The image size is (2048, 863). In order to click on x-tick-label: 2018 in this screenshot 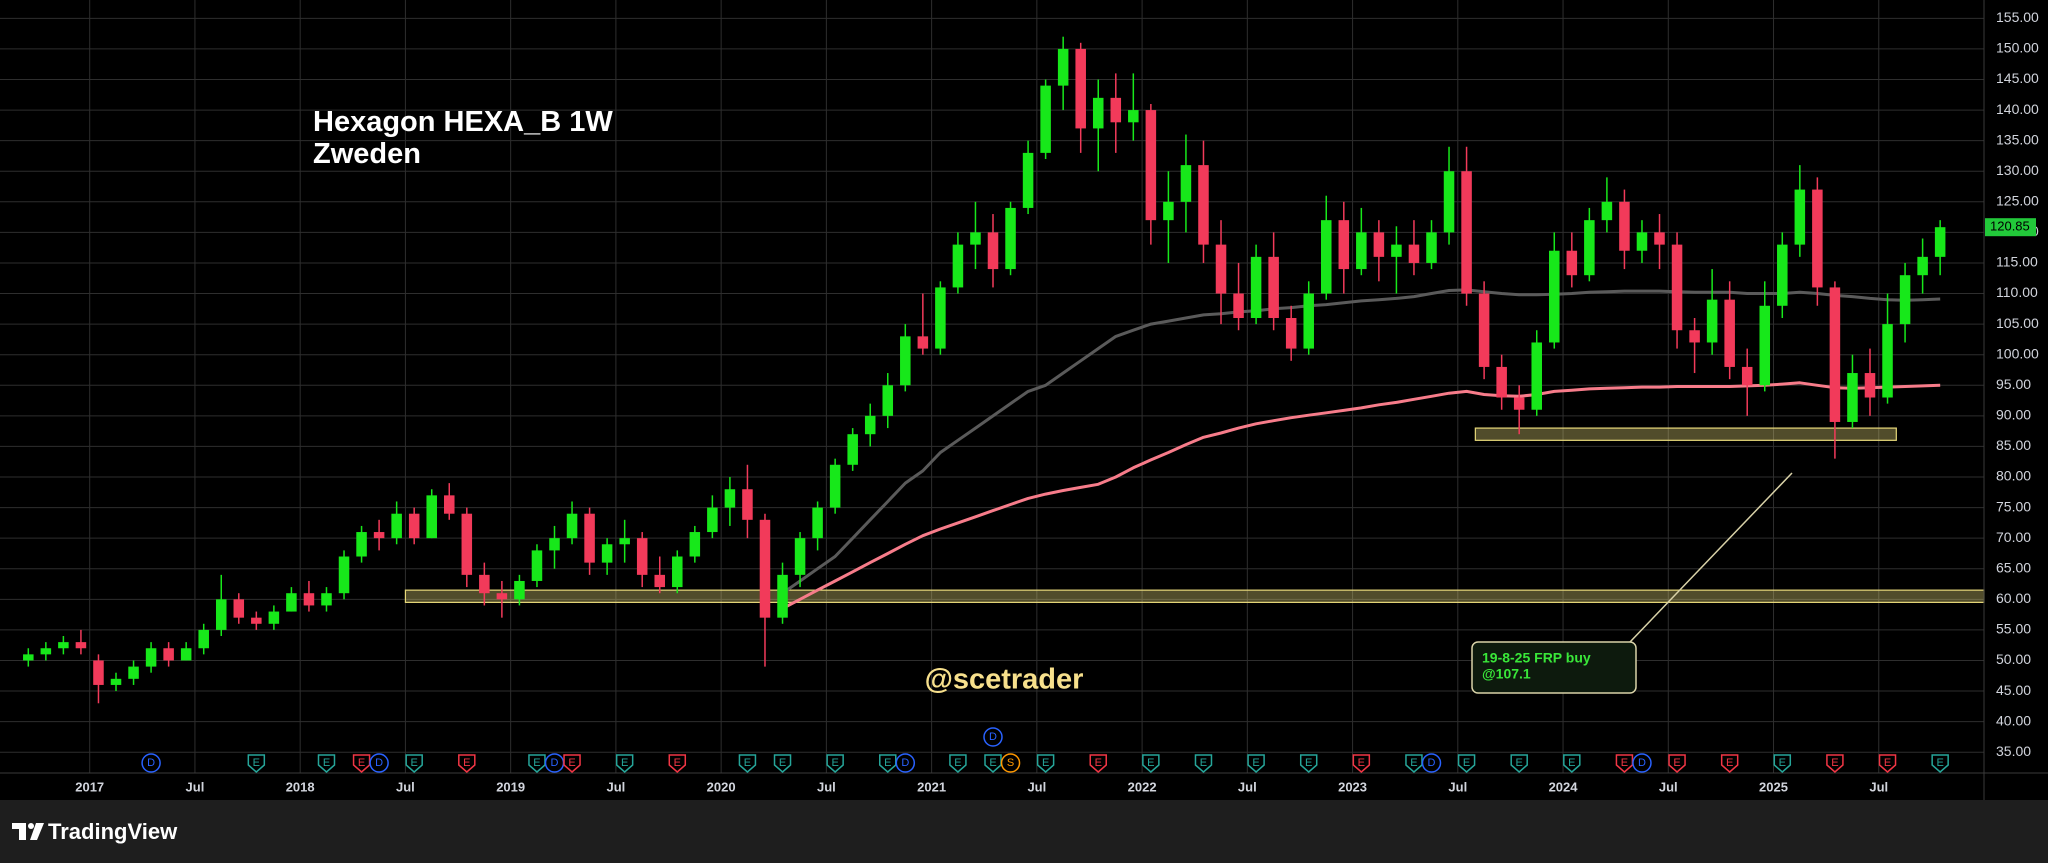, I will do `click(300, 786)`.